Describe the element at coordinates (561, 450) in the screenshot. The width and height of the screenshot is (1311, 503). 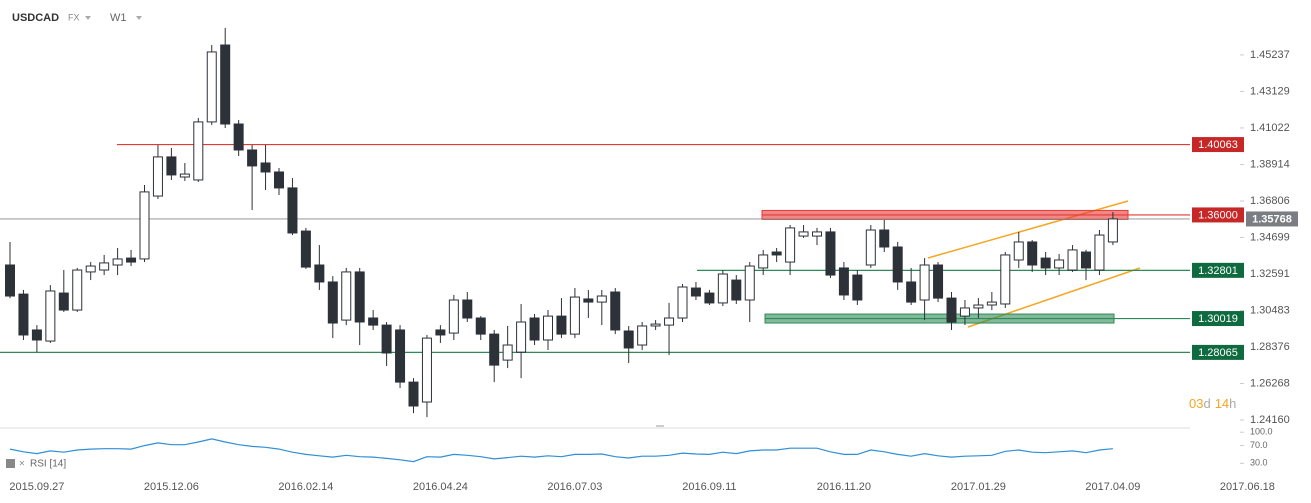
I see `rsi-line` at that location.